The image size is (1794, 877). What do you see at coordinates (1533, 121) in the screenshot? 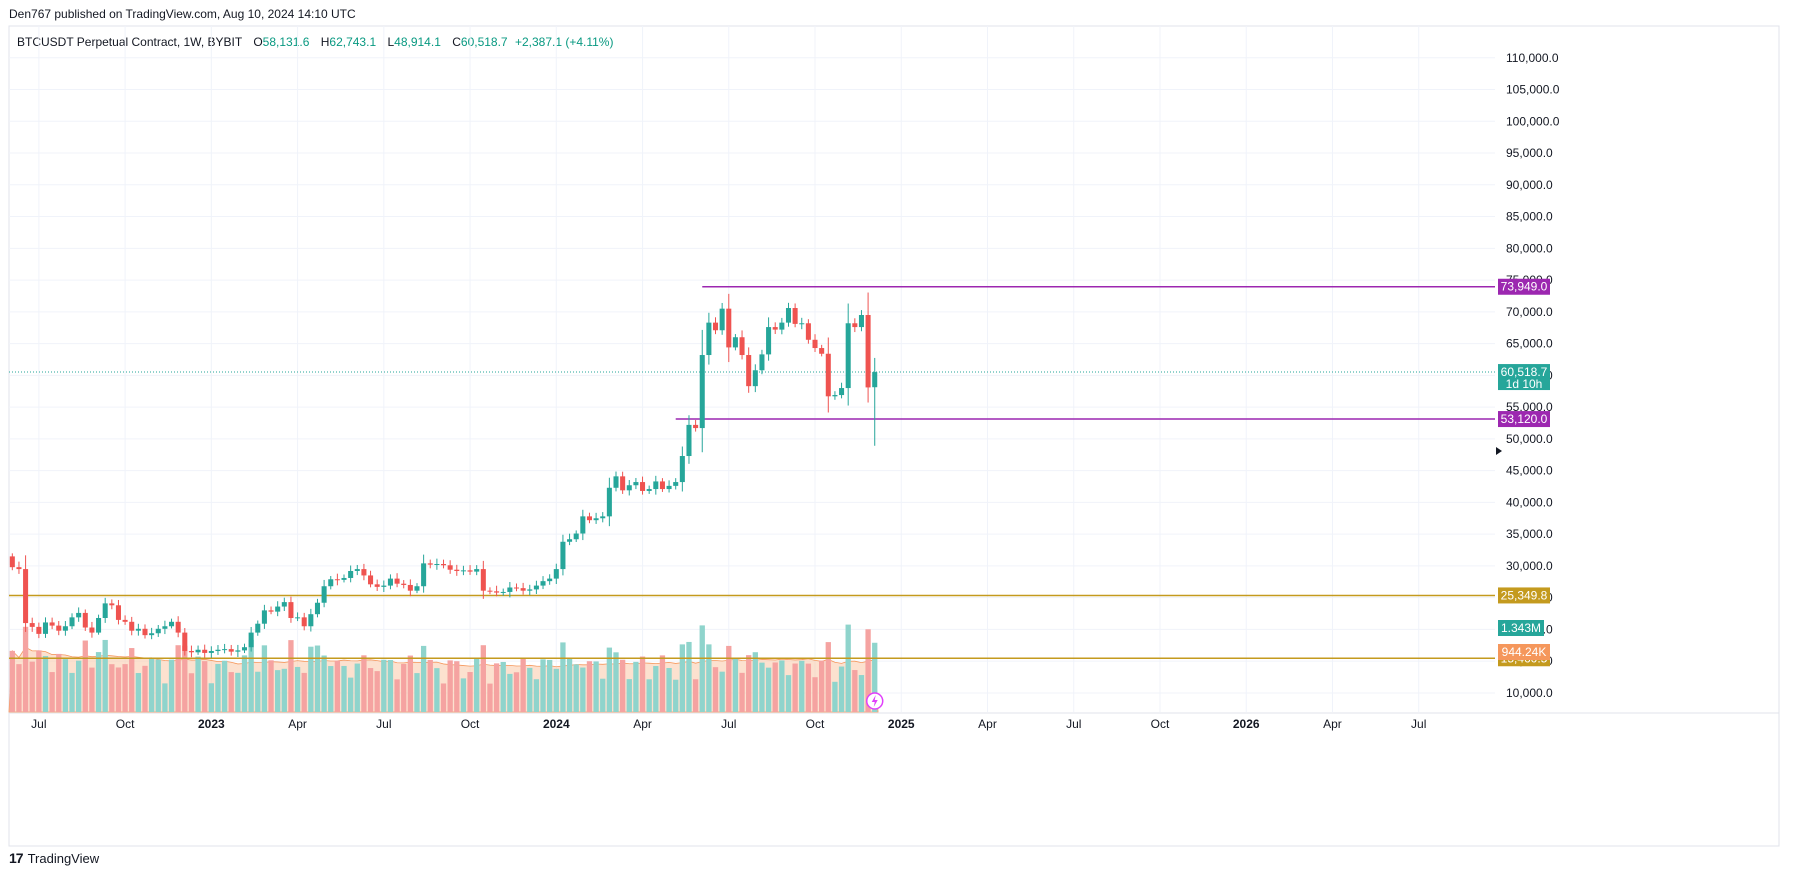
I see `y-tick-label: 100,000.0` at bounding box center [1533, 121].